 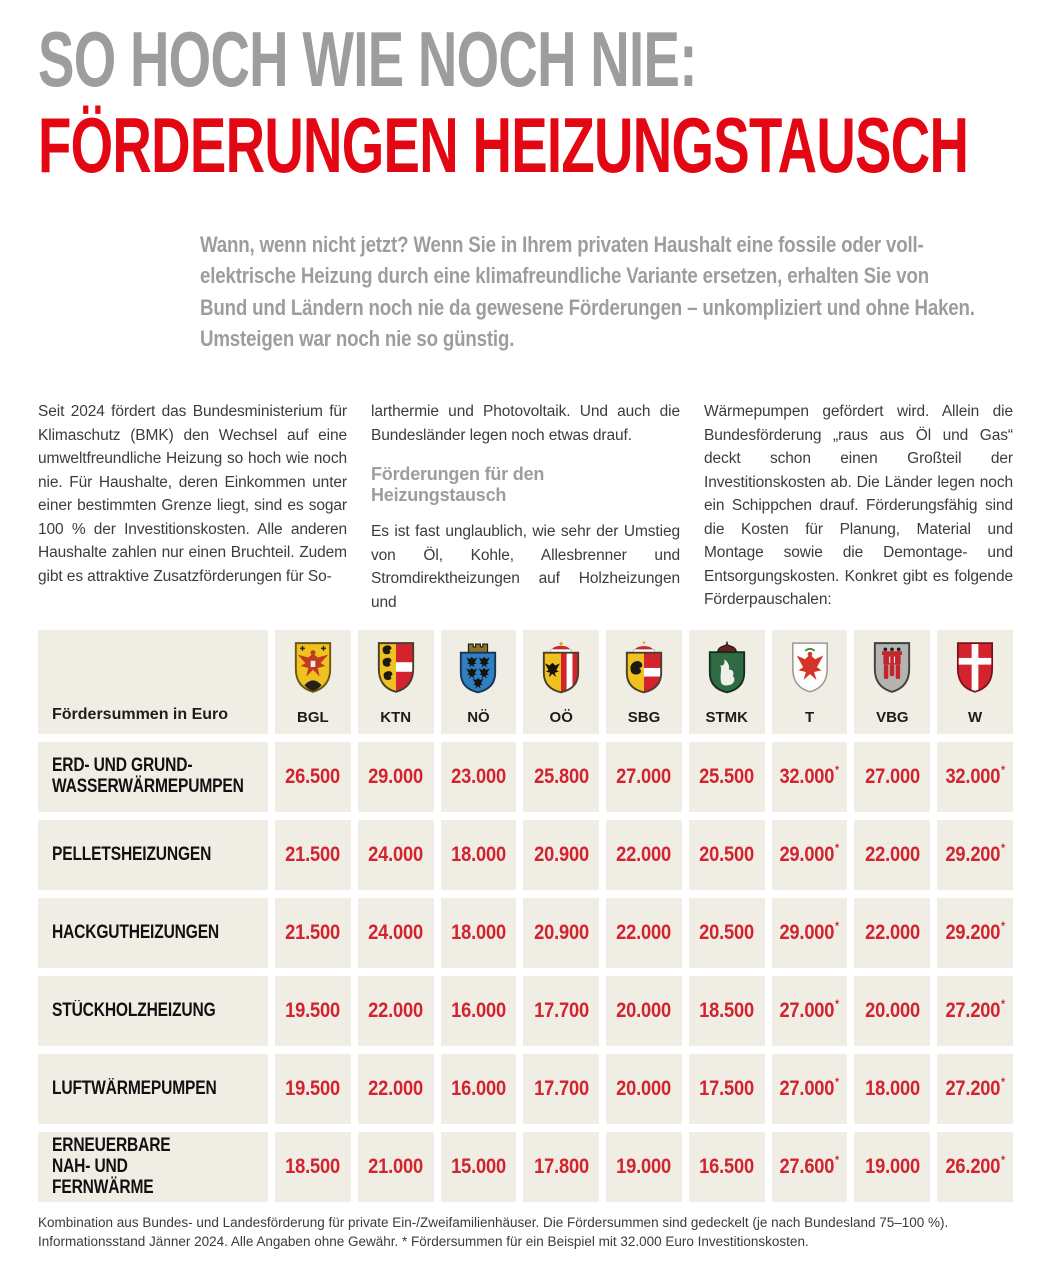 I want to click on vorarlberg-coat-of-arms-icon, so click(x=892, y=668).